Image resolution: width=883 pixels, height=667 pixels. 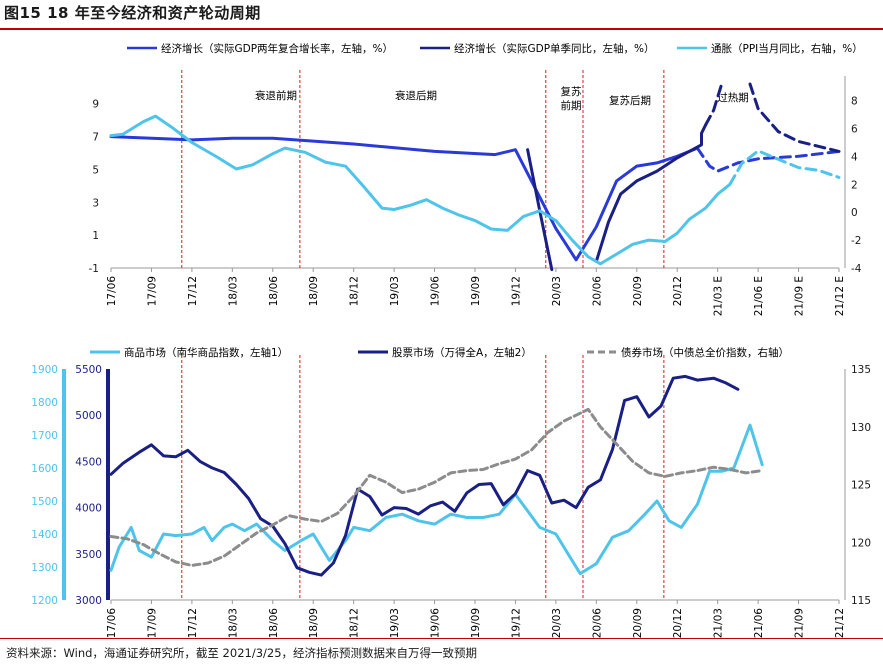 What do you see at coordinates (277, 48) in the screenshot?
I see `legend-label: 经济增长（实际GDP两年复合增长率，左轴，%）` at bounding box center [277, 48].